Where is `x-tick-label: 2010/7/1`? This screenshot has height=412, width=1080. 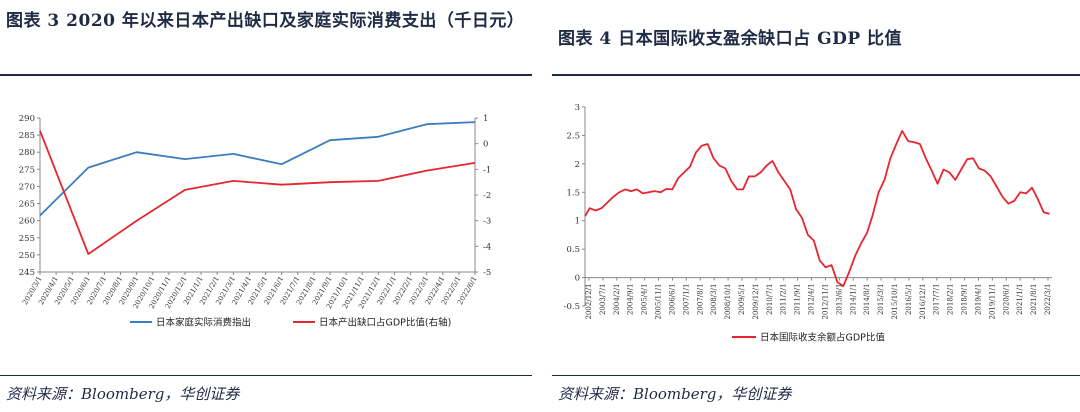 x-tick-label: 2010/7/1 is located at coordinates (770, 299).